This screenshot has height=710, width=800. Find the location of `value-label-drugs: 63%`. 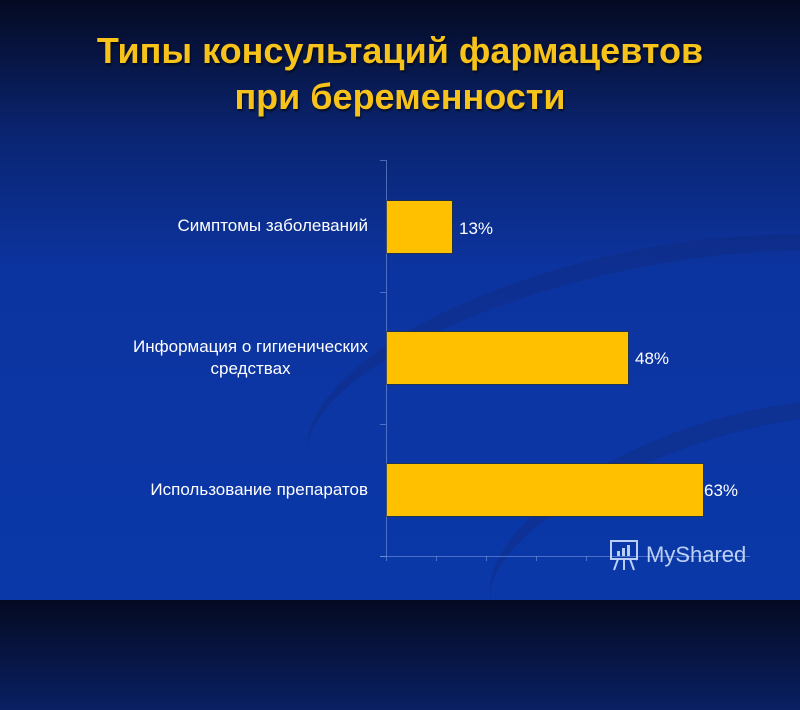

value-label-drugs: 63% is located at coordinates (721, 490).